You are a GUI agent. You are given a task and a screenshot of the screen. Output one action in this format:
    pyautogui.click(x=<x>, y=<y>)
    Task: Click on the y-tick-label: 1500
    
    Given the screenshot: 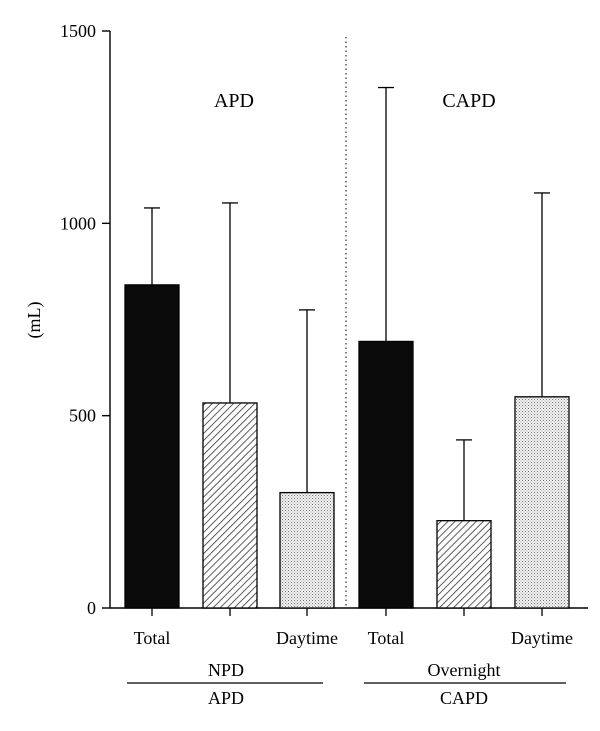 What is the action you would take?
    pyautogui.click(x=78, y=31)
    